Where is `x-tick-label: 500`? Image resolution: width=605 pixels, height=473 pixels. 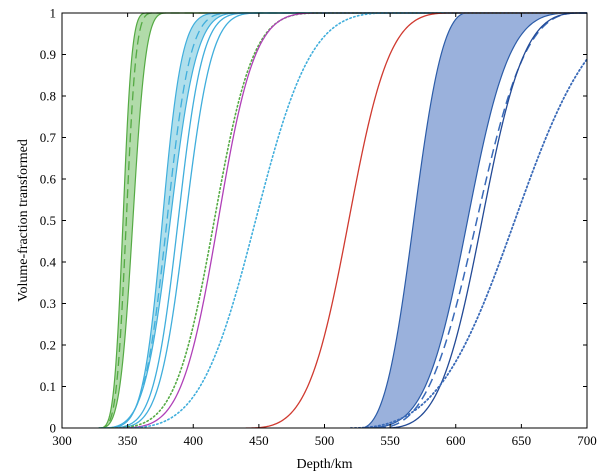 x-tick-label: 500 is located at coordinates (325, 440).